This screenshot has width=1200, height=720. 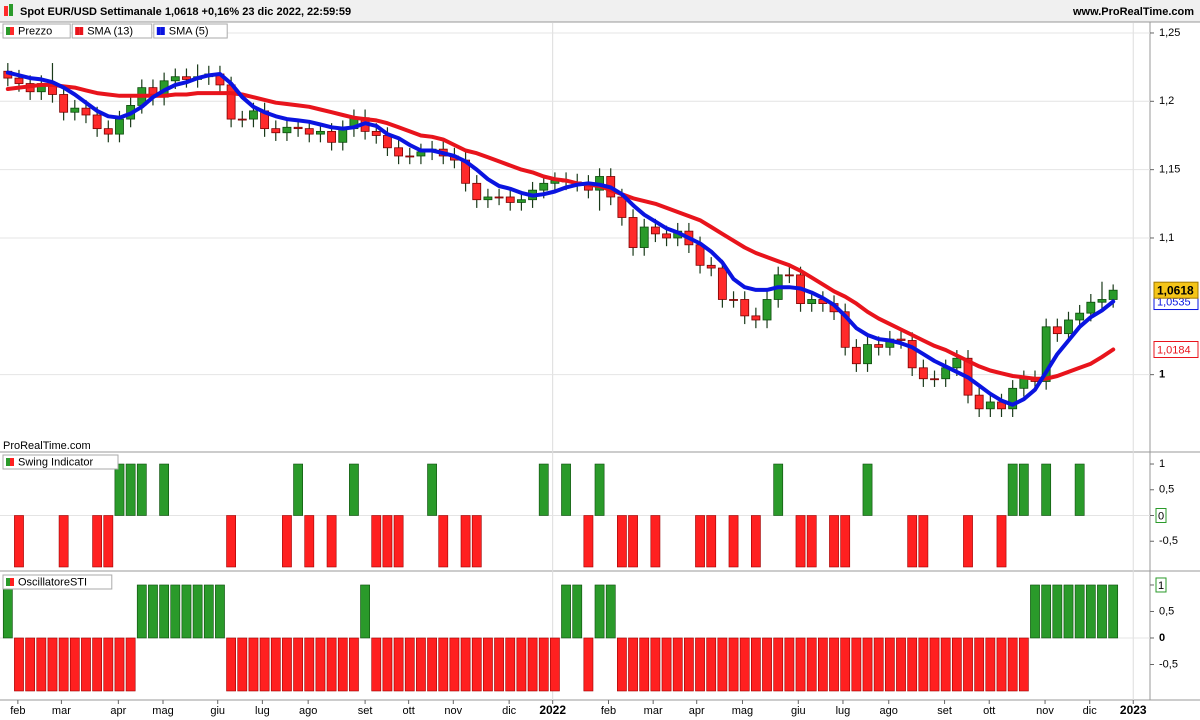 I want to click on watermark: ProRealTime.com, so click(x=47, y=446).